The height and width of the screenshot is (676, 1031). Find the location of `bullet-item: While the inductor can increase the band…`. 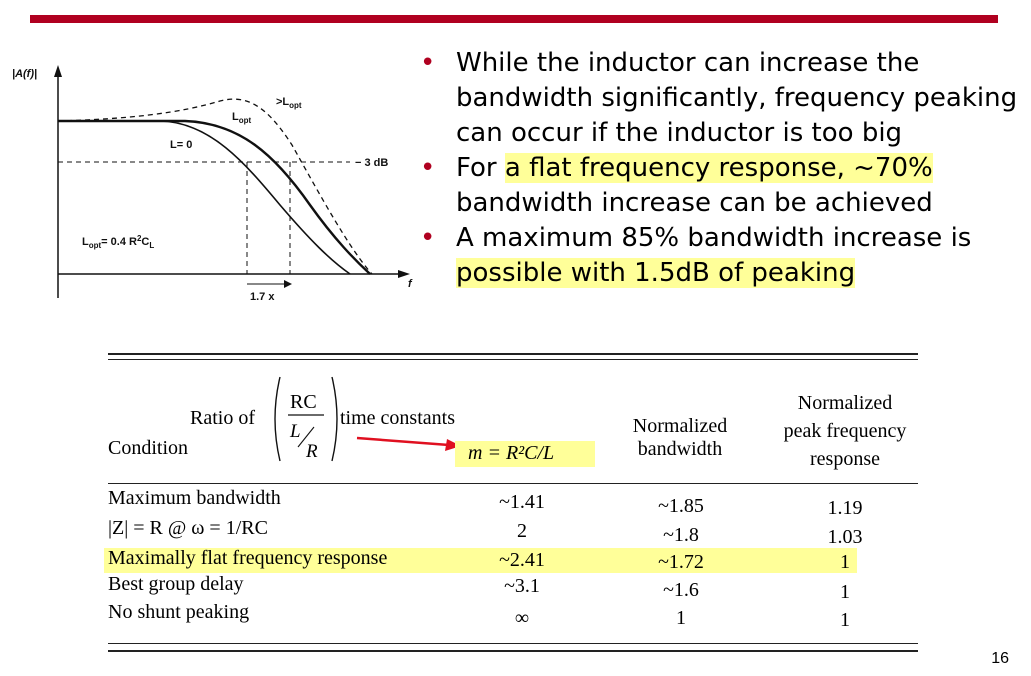

bullet-item: While the inductor can increase the band… is located at coordinates (720, 98).